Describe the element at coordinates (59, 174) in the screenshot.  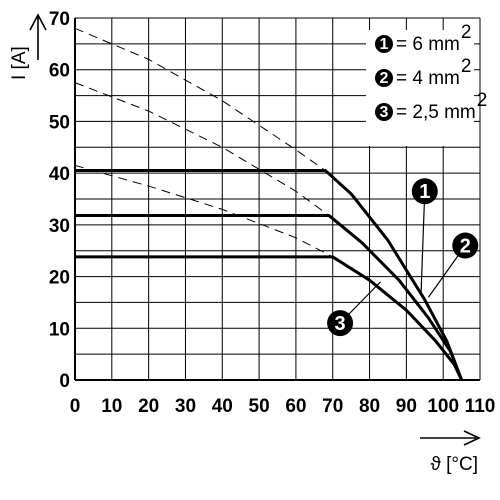
I see `y-tick-label: 40` at that location.